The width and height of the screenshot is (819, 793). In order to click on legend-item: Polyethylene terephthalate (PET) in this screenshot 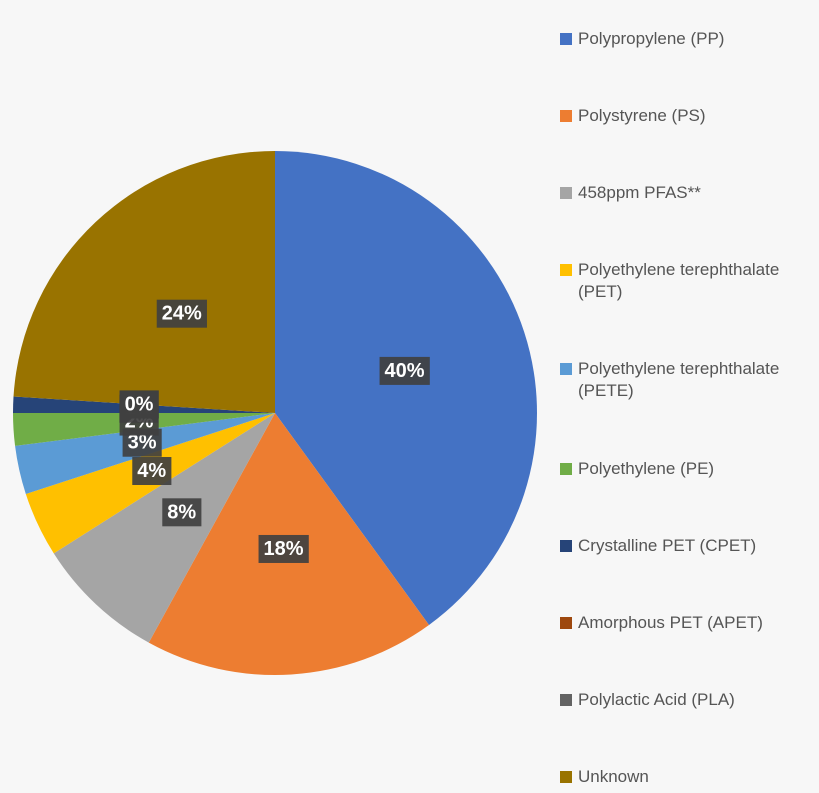, I will do `click(687, 281)`.